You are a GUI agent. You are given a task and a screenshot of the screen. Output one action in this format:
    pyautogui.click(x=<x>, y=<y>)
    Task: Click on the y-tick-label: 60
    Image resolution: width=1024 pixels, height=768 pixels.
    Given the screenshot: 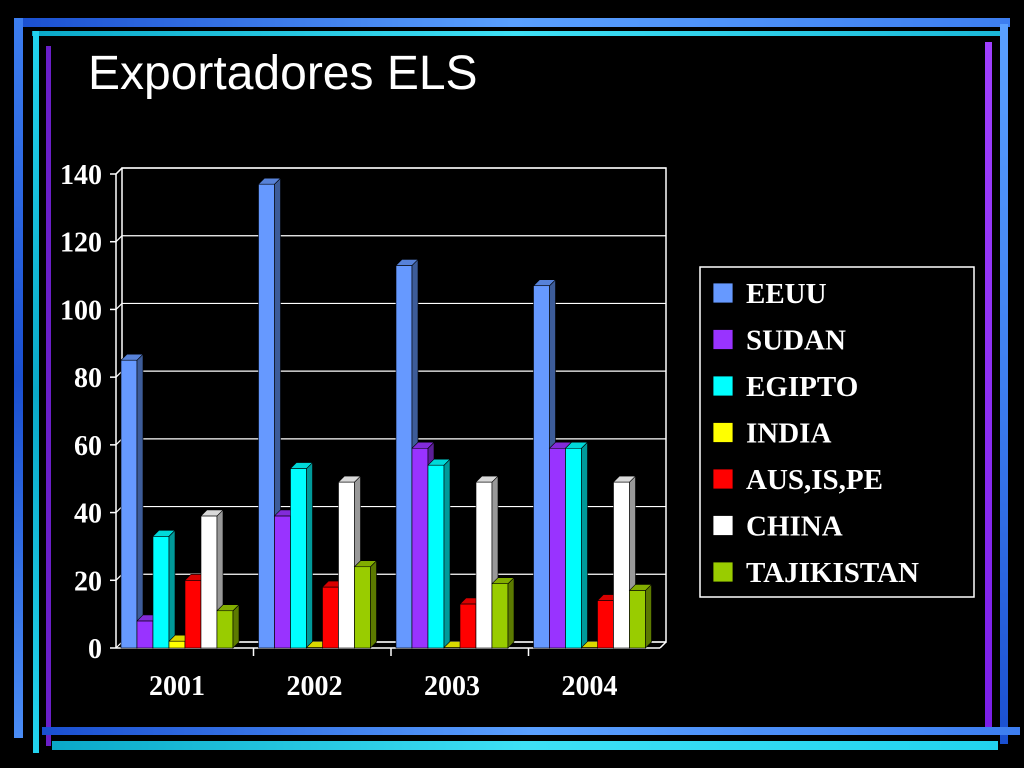 What is the action you would take?
    pyautogui.click(x=88, y=446)
    